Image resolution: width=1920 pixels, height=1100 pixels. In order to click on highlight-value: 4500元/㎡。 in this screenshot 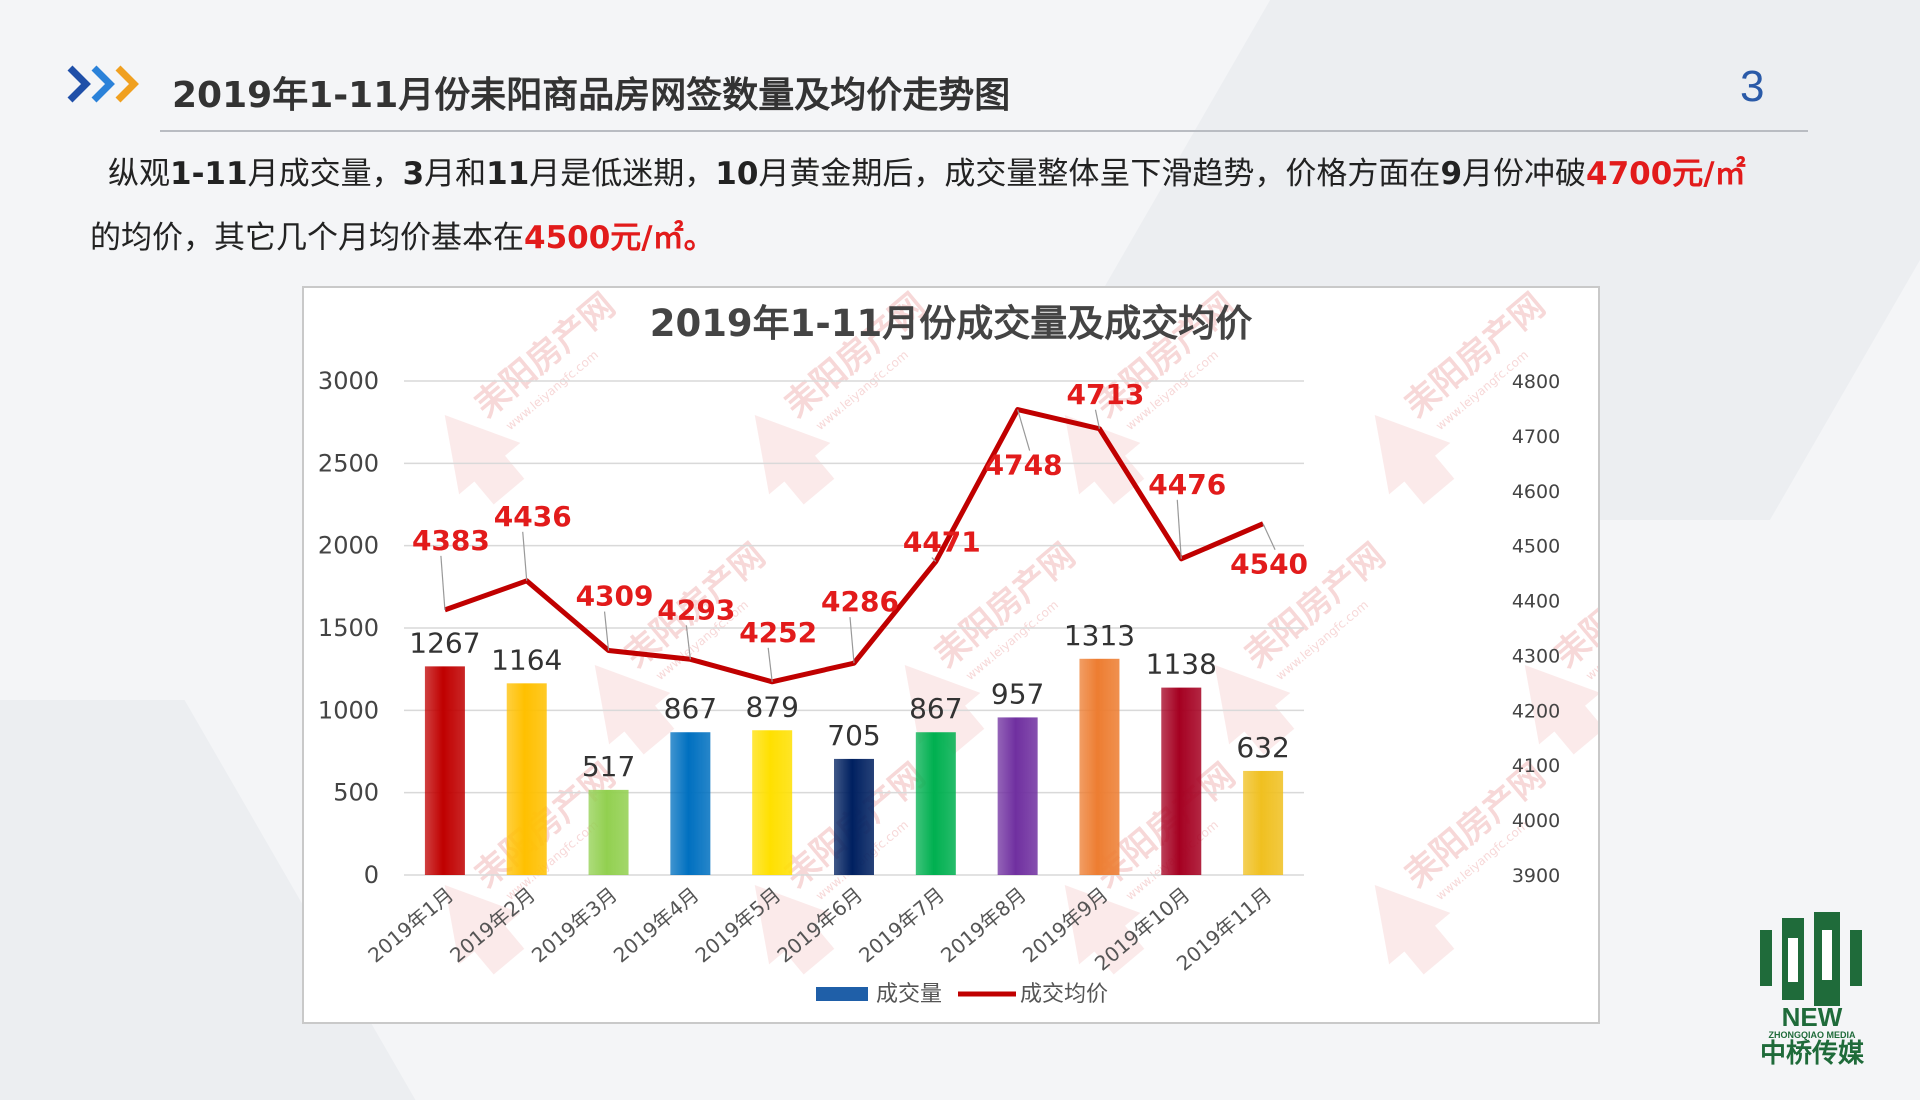, I will do `click(619, 238)`.